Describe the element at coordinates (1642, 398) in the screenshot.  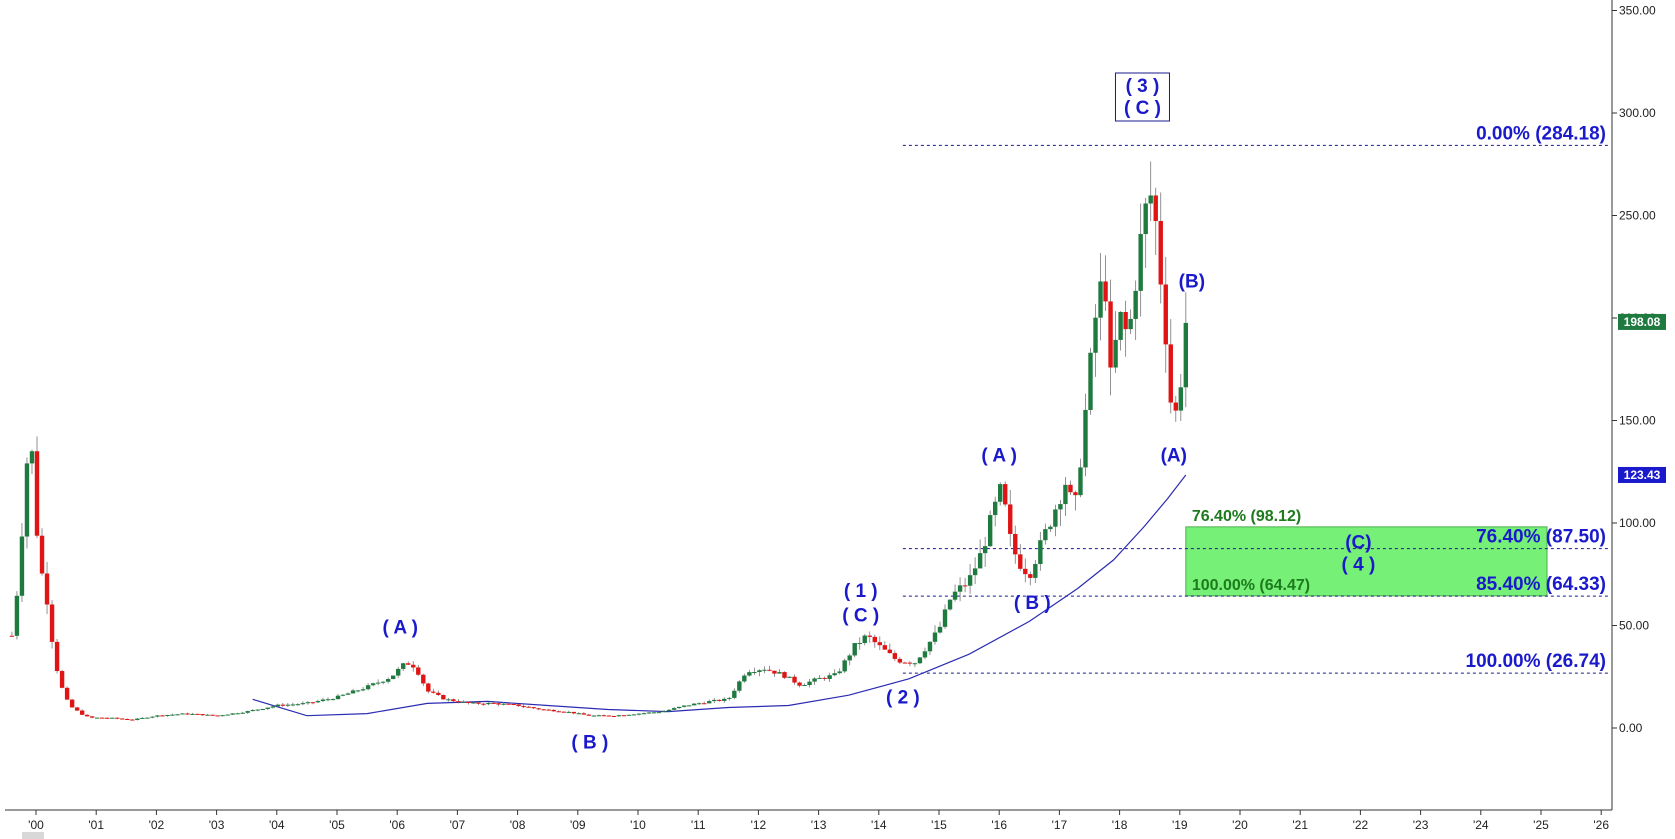
I see `price-labels: 198.08 123.43` at that location.